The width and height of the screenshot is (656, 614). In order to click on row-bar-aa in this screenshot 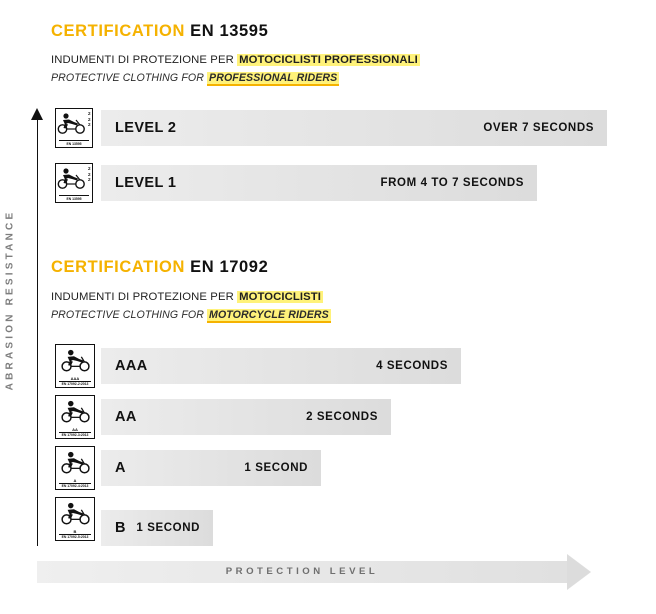, I will do `click(246, 417)`.